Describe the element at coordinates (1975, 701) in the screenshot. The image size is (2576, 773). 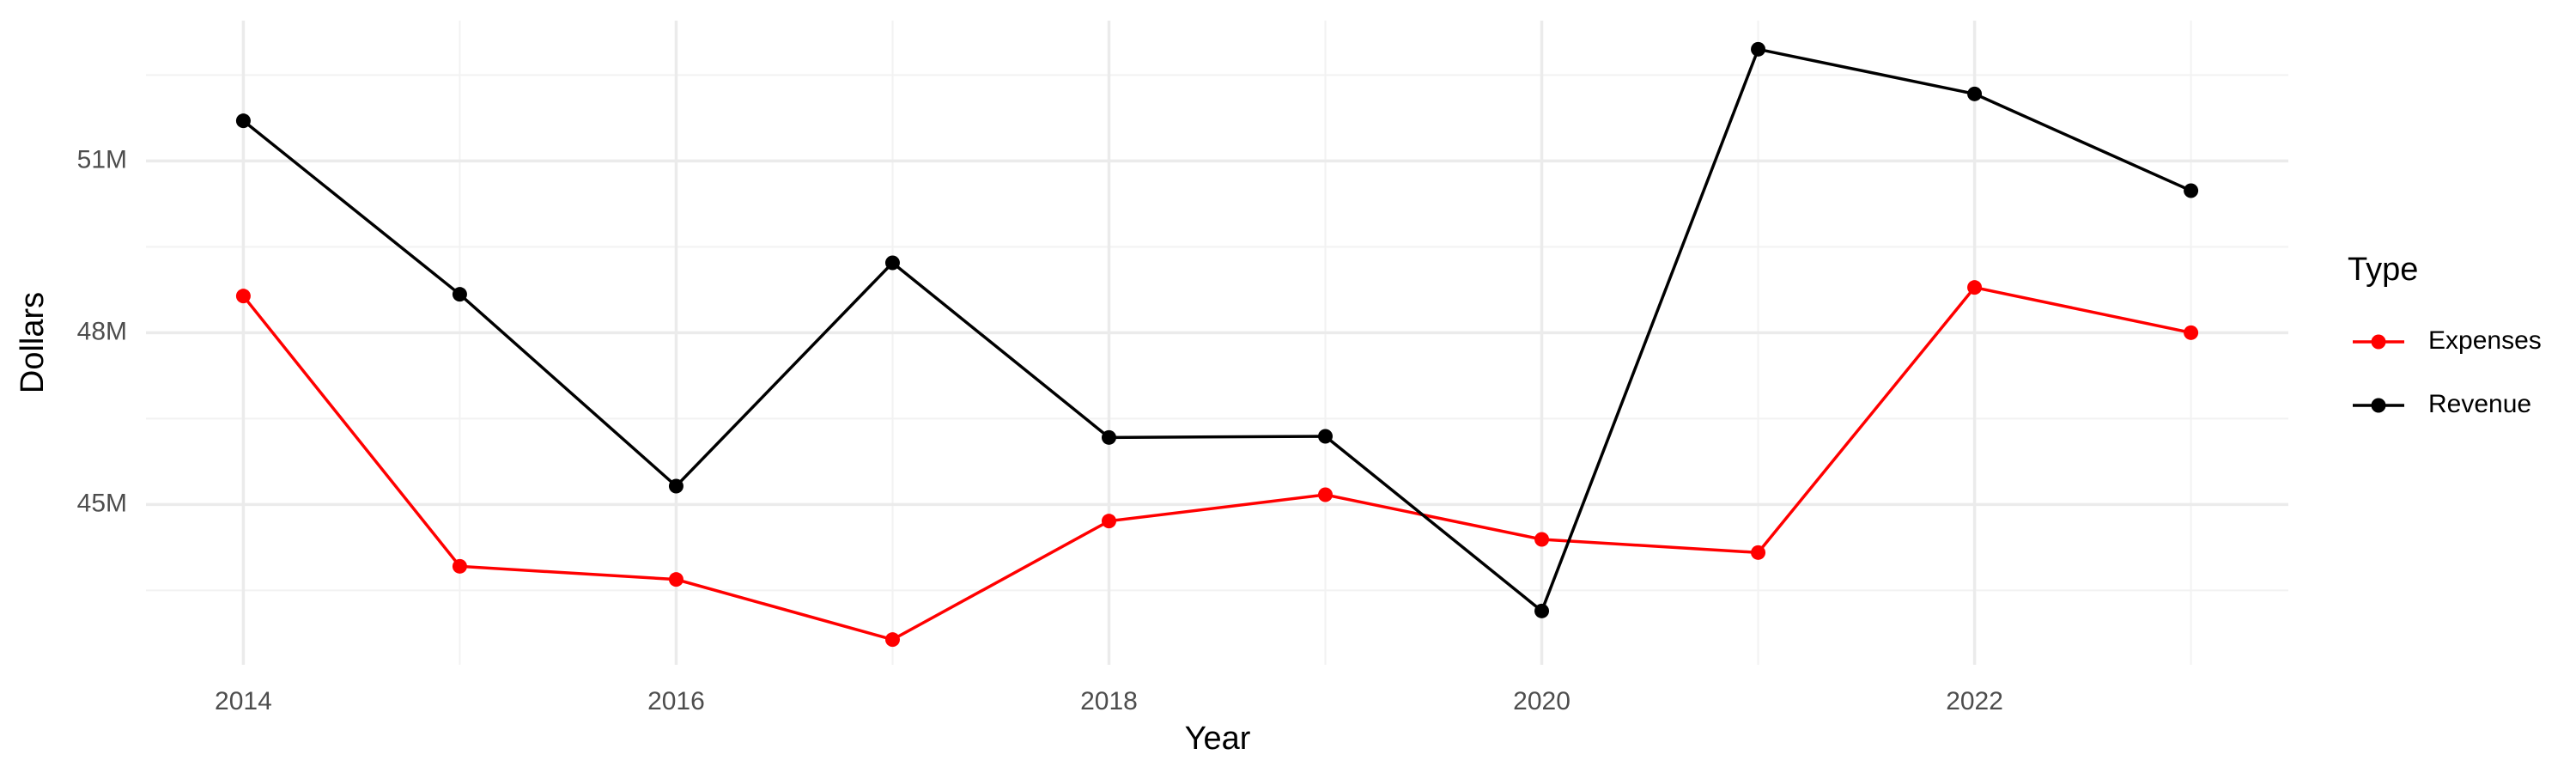
I see `x-tick-label: 2022` at that location.